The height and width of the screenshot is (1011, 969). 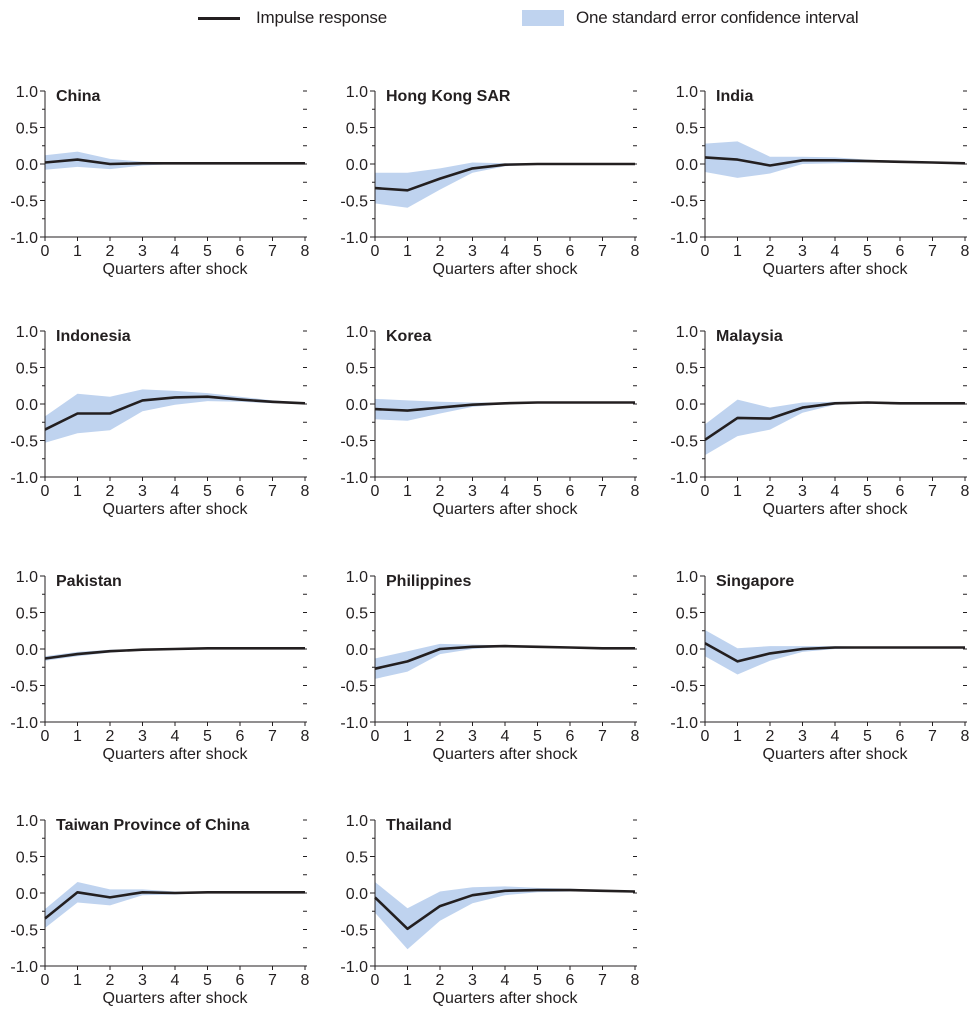 What do you see at coordinates (89, 581) in the screenshot?
I see `panel-title: Pakistan` at bounding box center [89, 581].